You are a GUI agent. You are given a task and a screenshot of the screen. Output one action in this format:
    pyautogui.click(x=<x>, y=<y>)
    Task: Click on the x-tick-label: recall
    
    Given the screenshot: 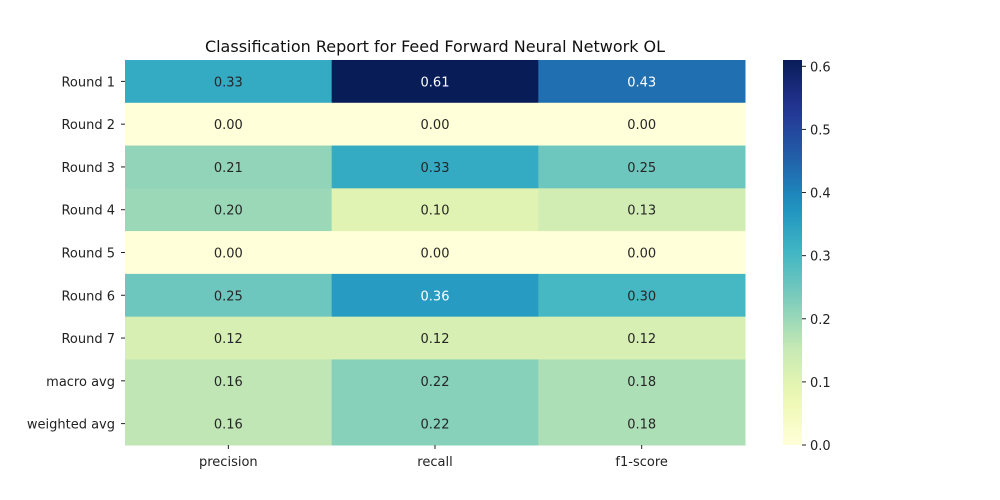 What is the action you would take?
    pyautogui.click(x=434, y=462)
    